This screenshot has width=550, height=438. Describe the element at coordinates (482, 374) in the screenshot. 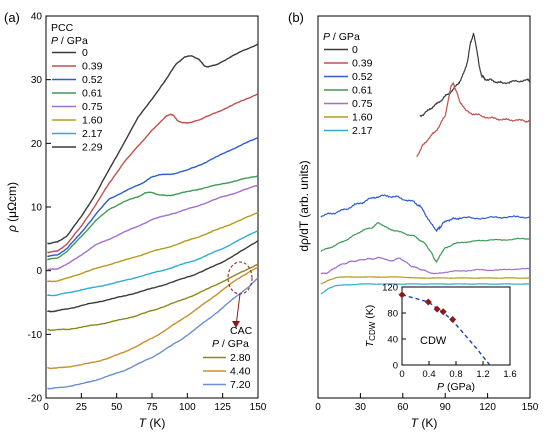

I see `inset-xtick-label: 1.2` at that location.